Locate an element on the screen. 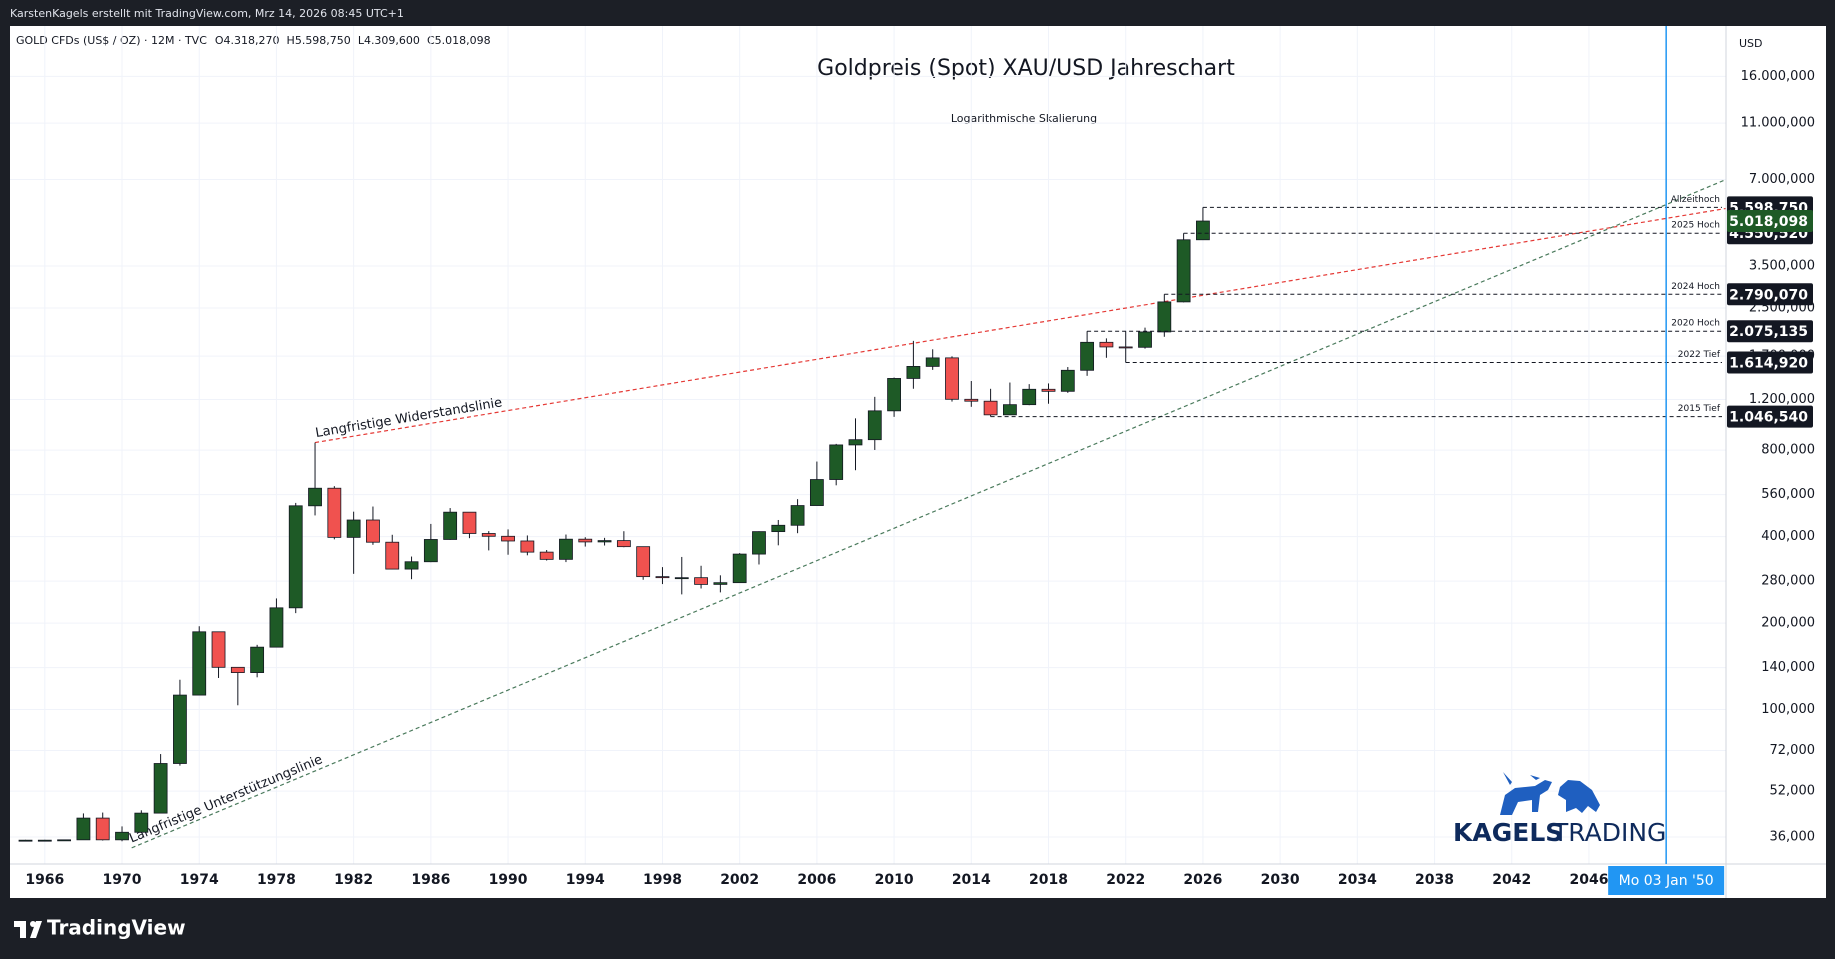  y-tick-label: 1.200,000 is located at coordinates (1782, 399).